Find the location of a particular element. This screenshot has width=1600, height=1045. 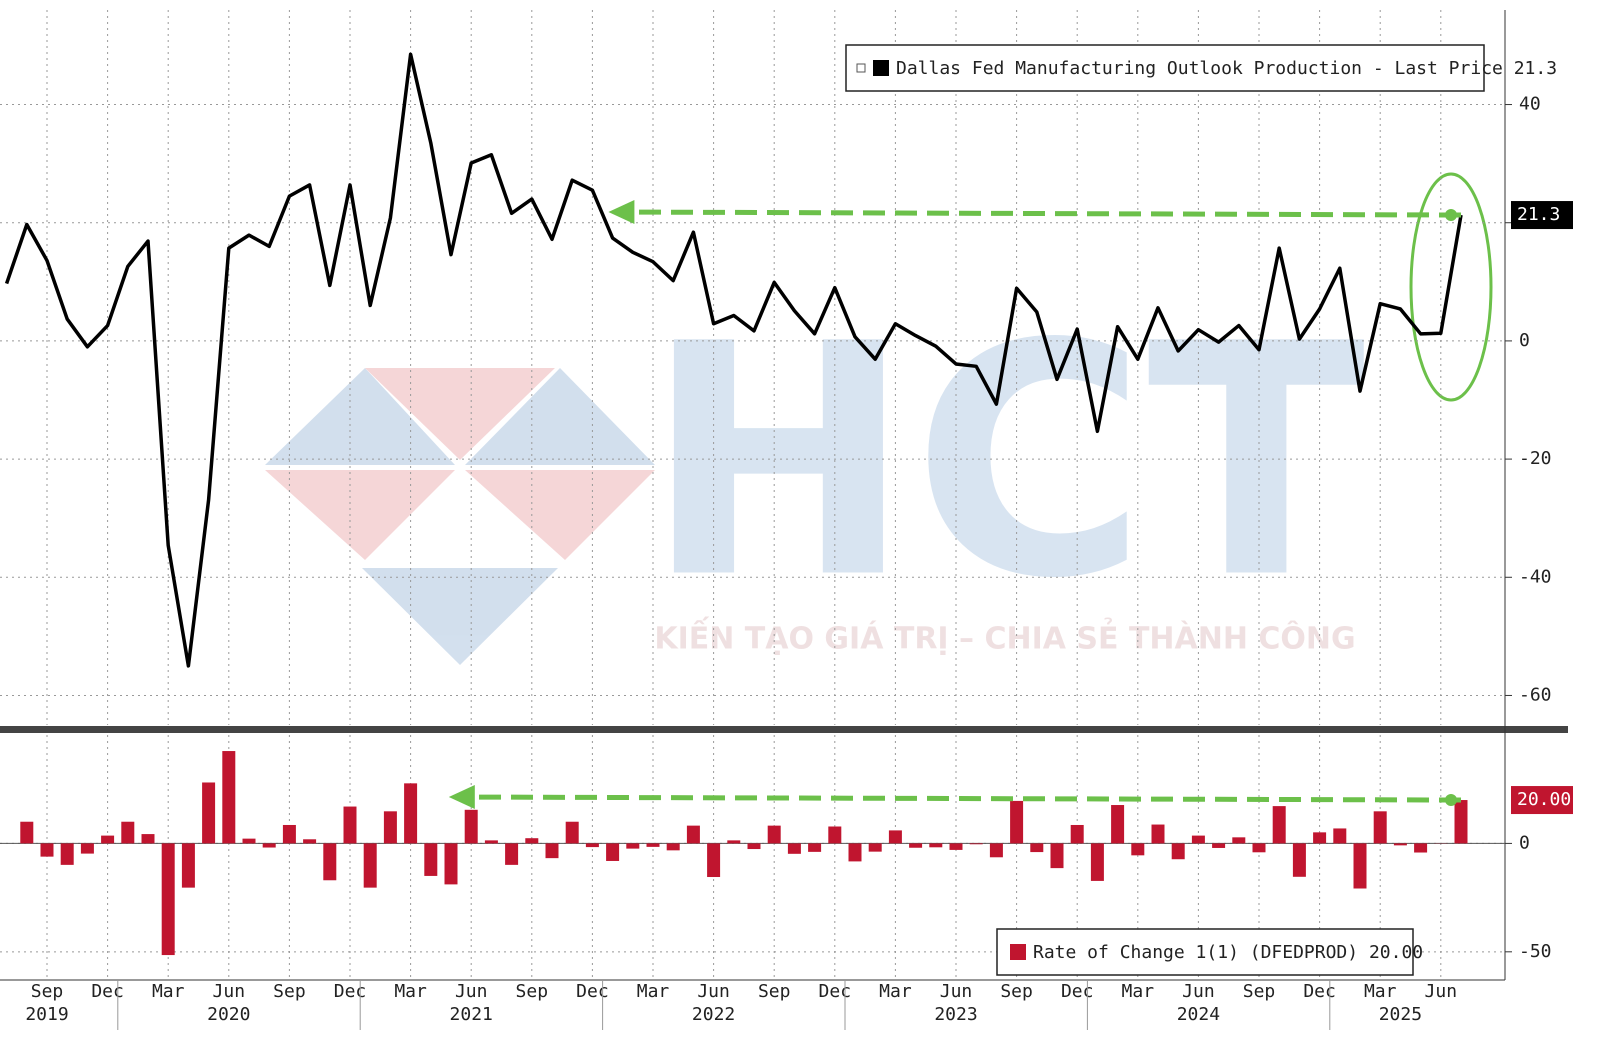

year-label: 2020 is located at coordinates (228, 1014).